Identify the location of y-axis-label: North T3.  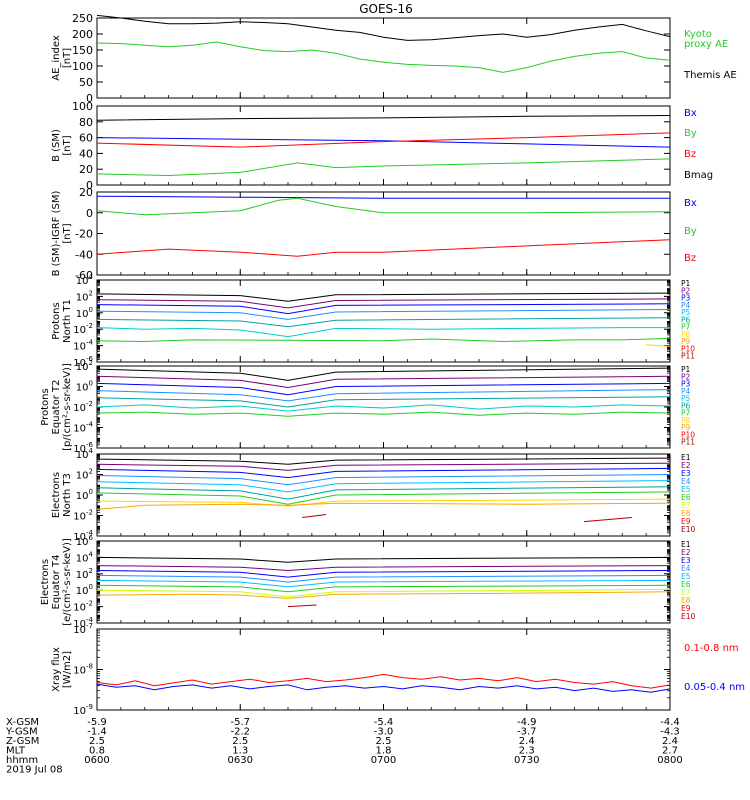
(67, 495).